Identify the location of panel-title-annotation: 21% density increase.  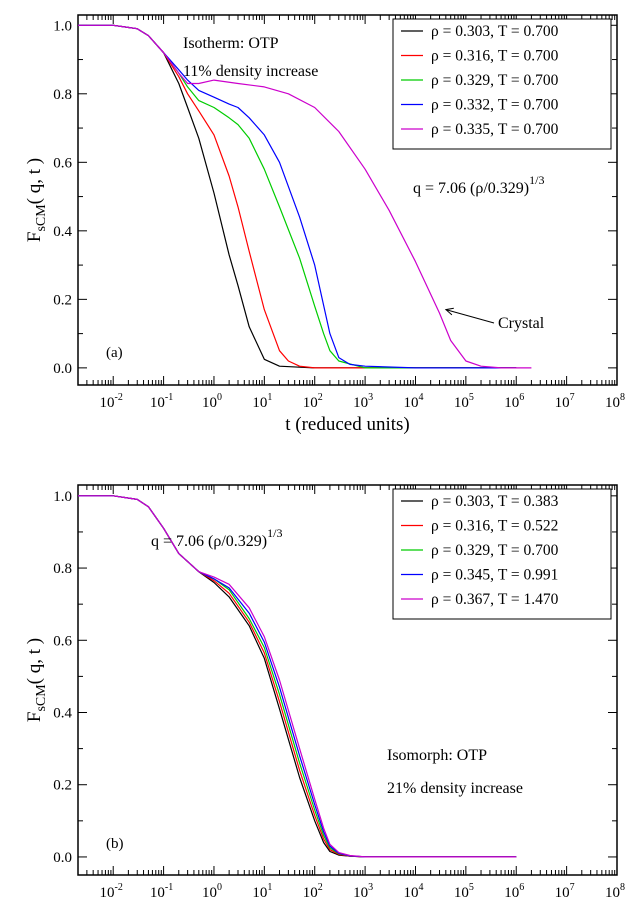
(455, 788).